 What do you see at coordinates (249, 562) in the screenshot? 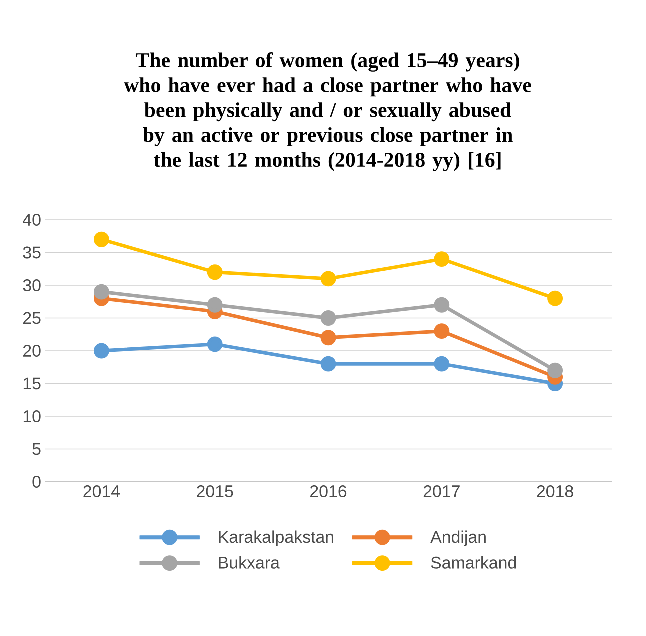
I see `legend-label: Bukxara` at bounding box center [249, 562].